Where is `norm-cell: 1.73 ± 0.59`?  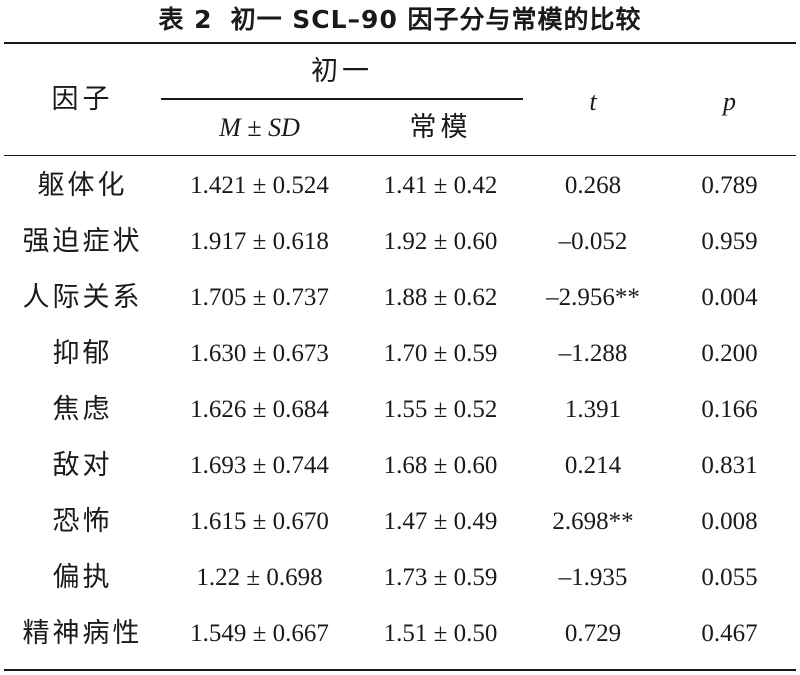 norm-cell: 1.73 ± 0.59 is located at coordinates (440, 577).